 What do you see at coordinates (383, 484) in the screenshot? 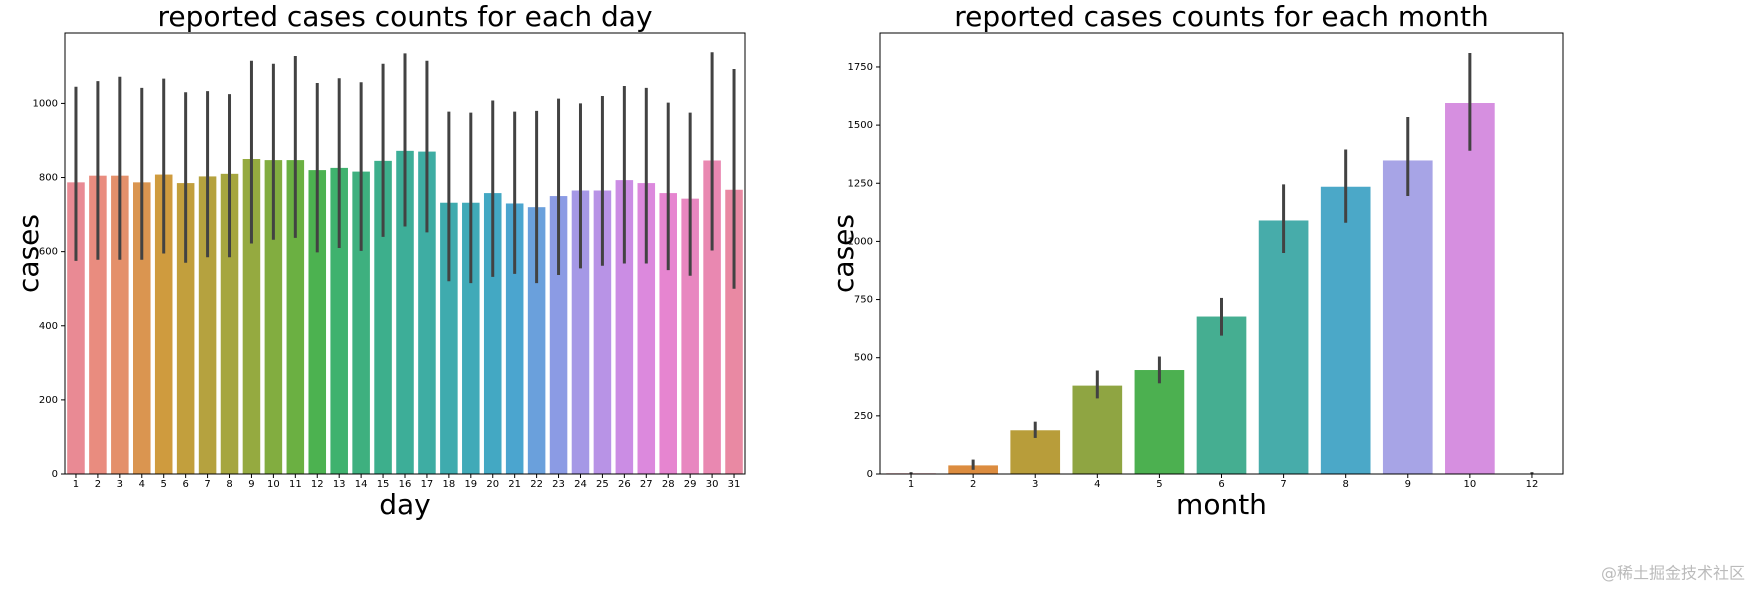
I see `x-tick-label: 15` at bounding box center [383, 484].